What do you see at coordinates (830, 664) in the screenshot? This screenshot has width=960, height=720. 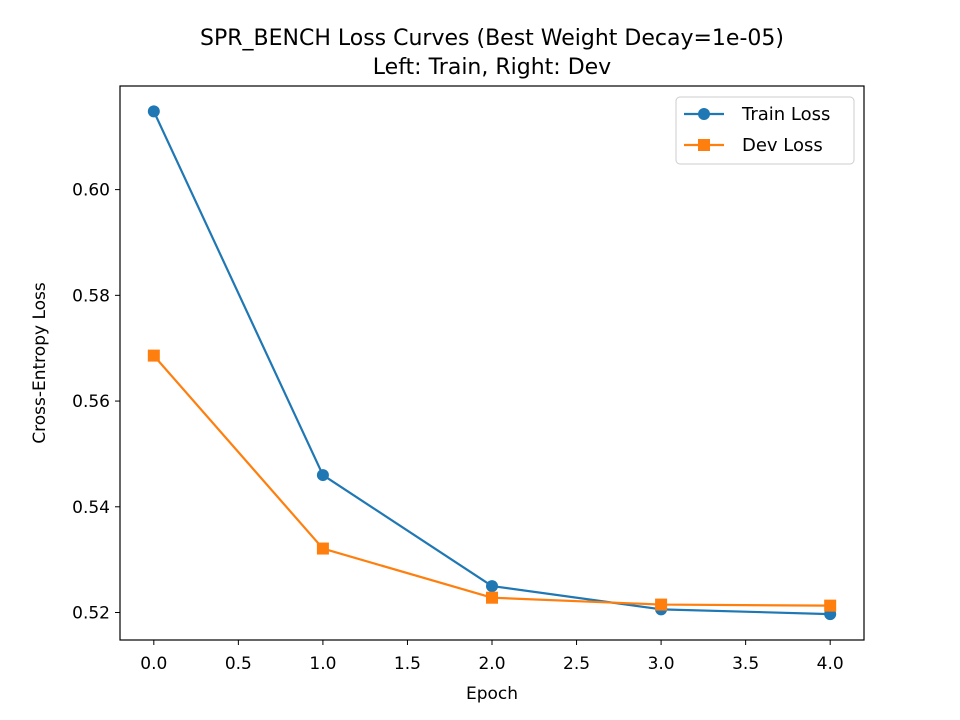 I see `x-tick-label: 4.0` at bounding box center [830, 664].